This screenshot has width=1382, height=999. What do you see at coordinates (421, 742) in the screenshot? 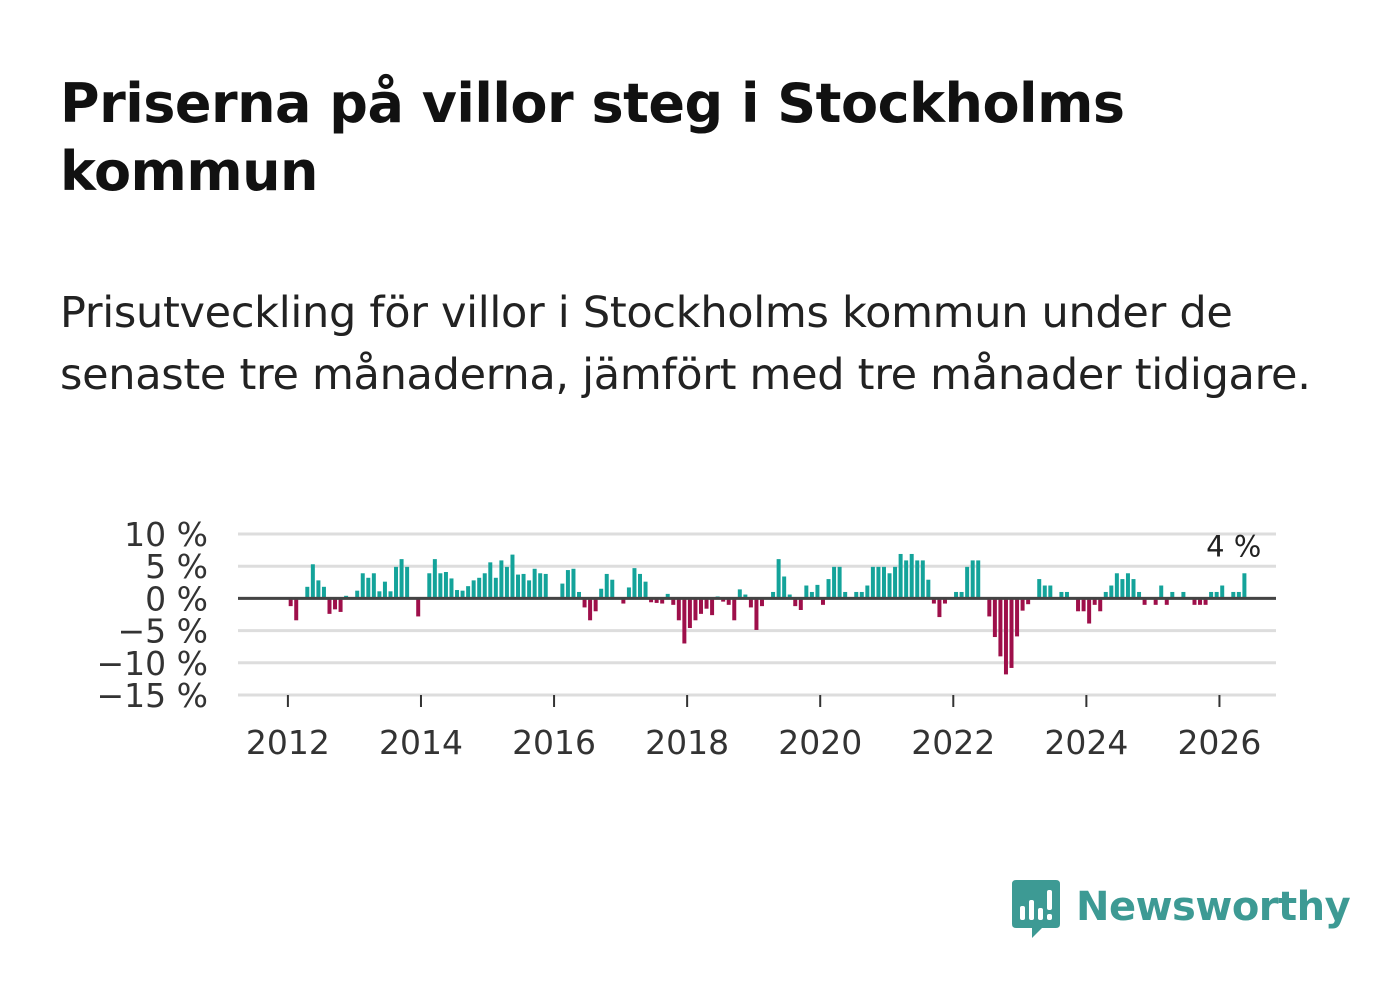
I see `x-tick-label: 2014` at bounding box center [421, 742].